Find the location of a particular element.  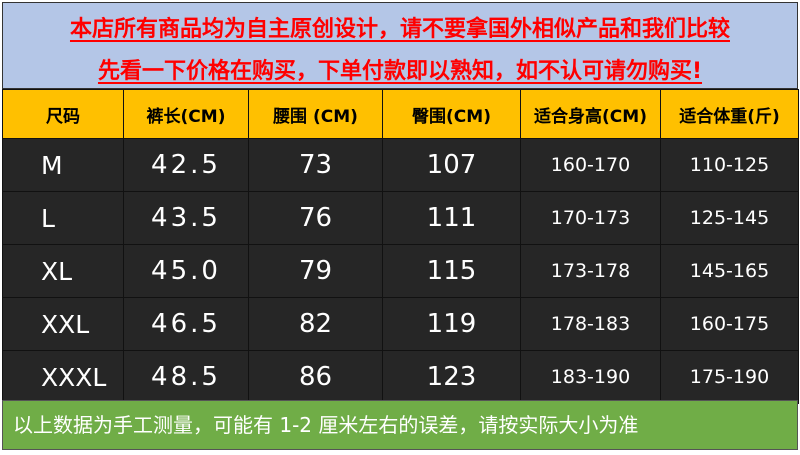

table-row: XXL 46.5 82 119 178-183 160-175 is located at coordinates (400, 324).